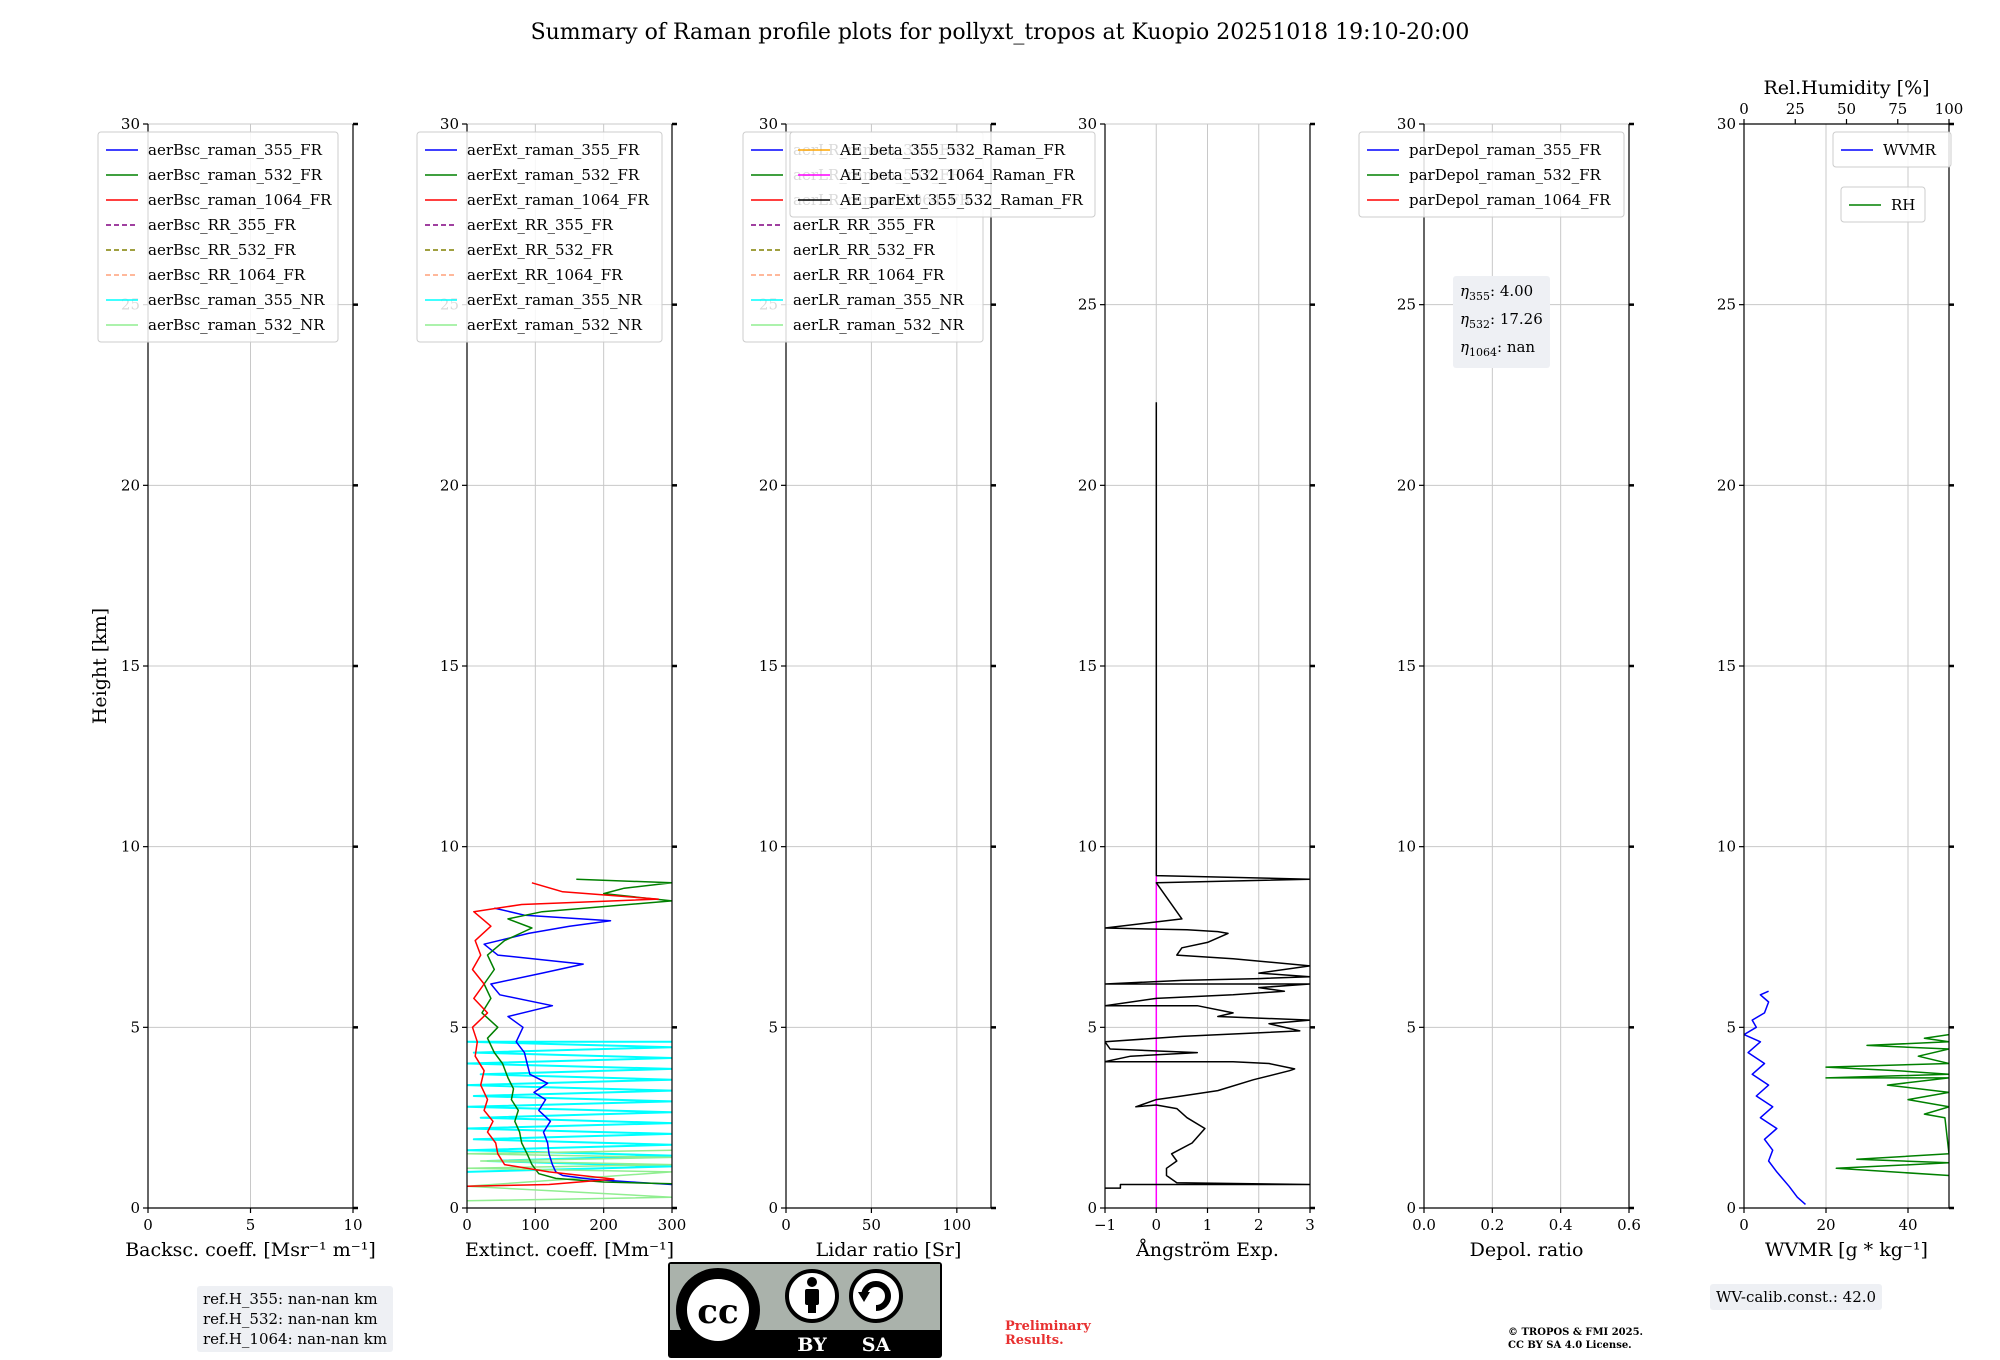  Describe the element at coordinates (1846, 88) in the screenshot. I see `top-axis-label: Rel.Humidity [%]` at that location.